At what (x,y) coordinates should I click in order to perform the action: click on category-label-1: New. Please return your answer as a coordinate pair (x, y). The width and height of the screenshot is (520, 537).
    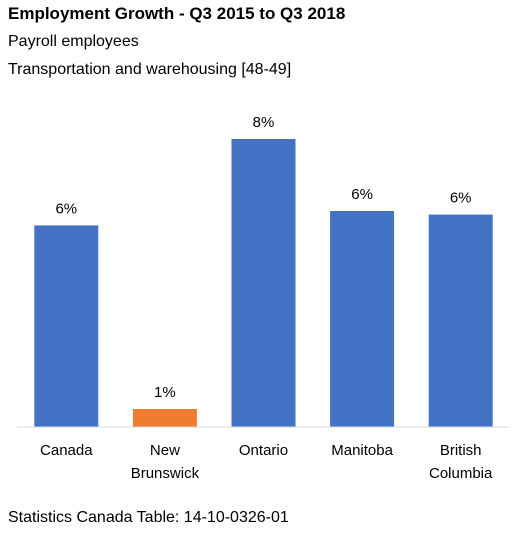
    Looking at the image, I should click on (165, 450).